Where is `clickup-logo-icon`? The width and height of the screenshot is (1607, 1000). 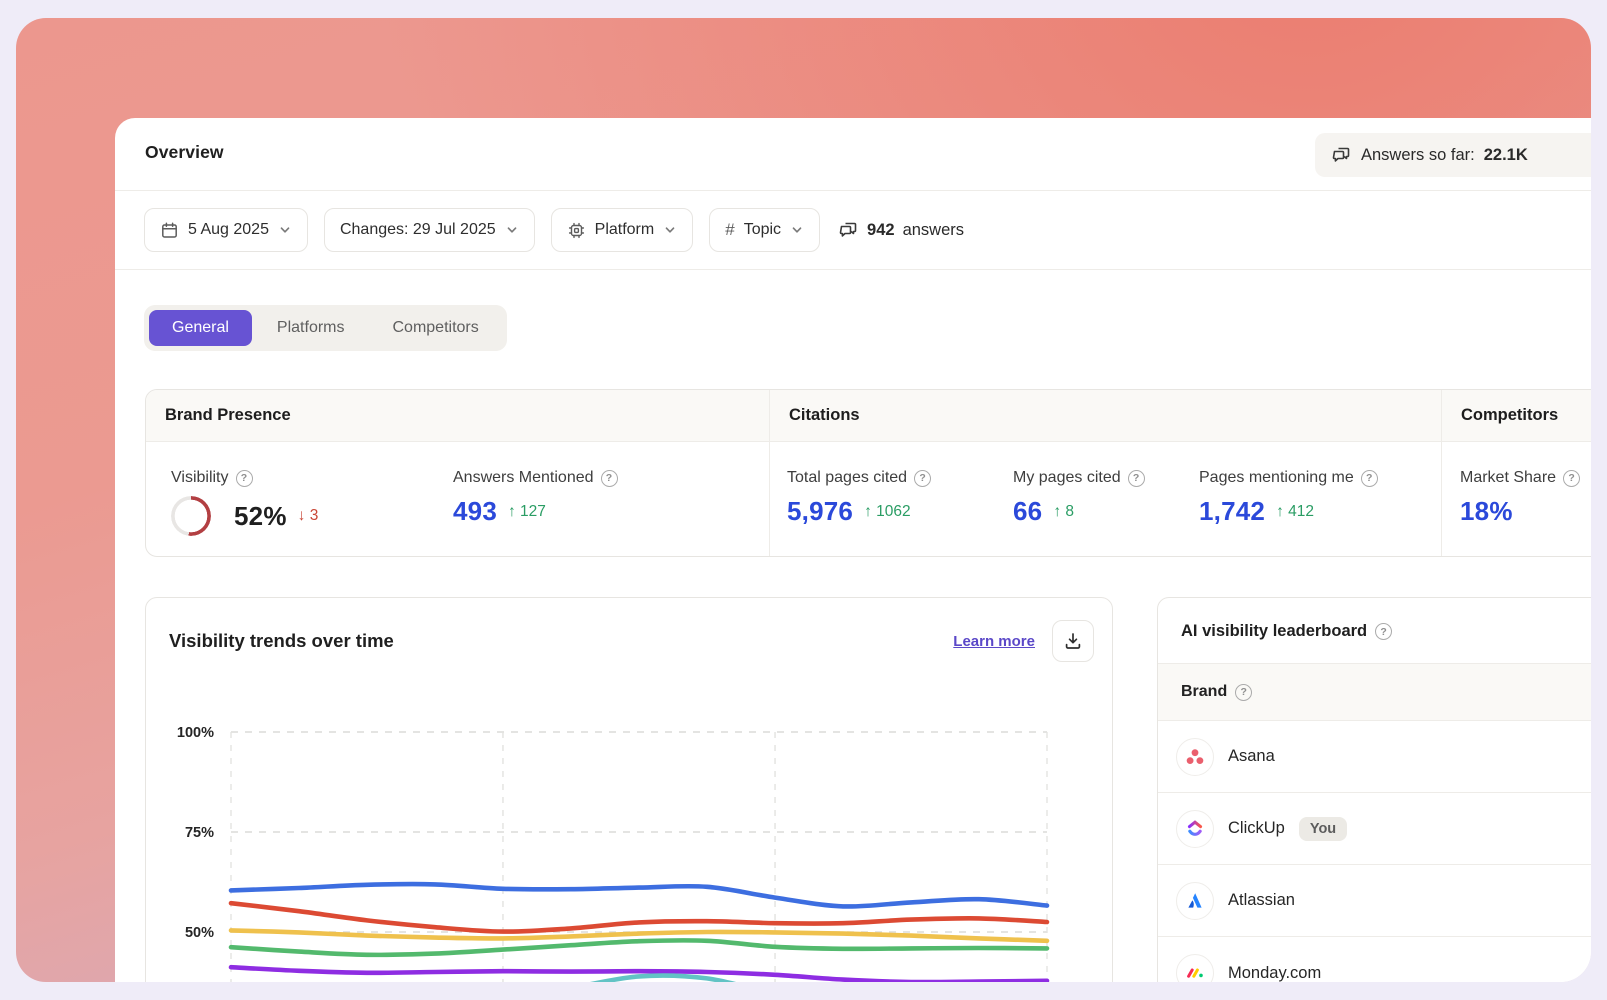
clickup-logo-icon is located at coordinates (1195, 828).